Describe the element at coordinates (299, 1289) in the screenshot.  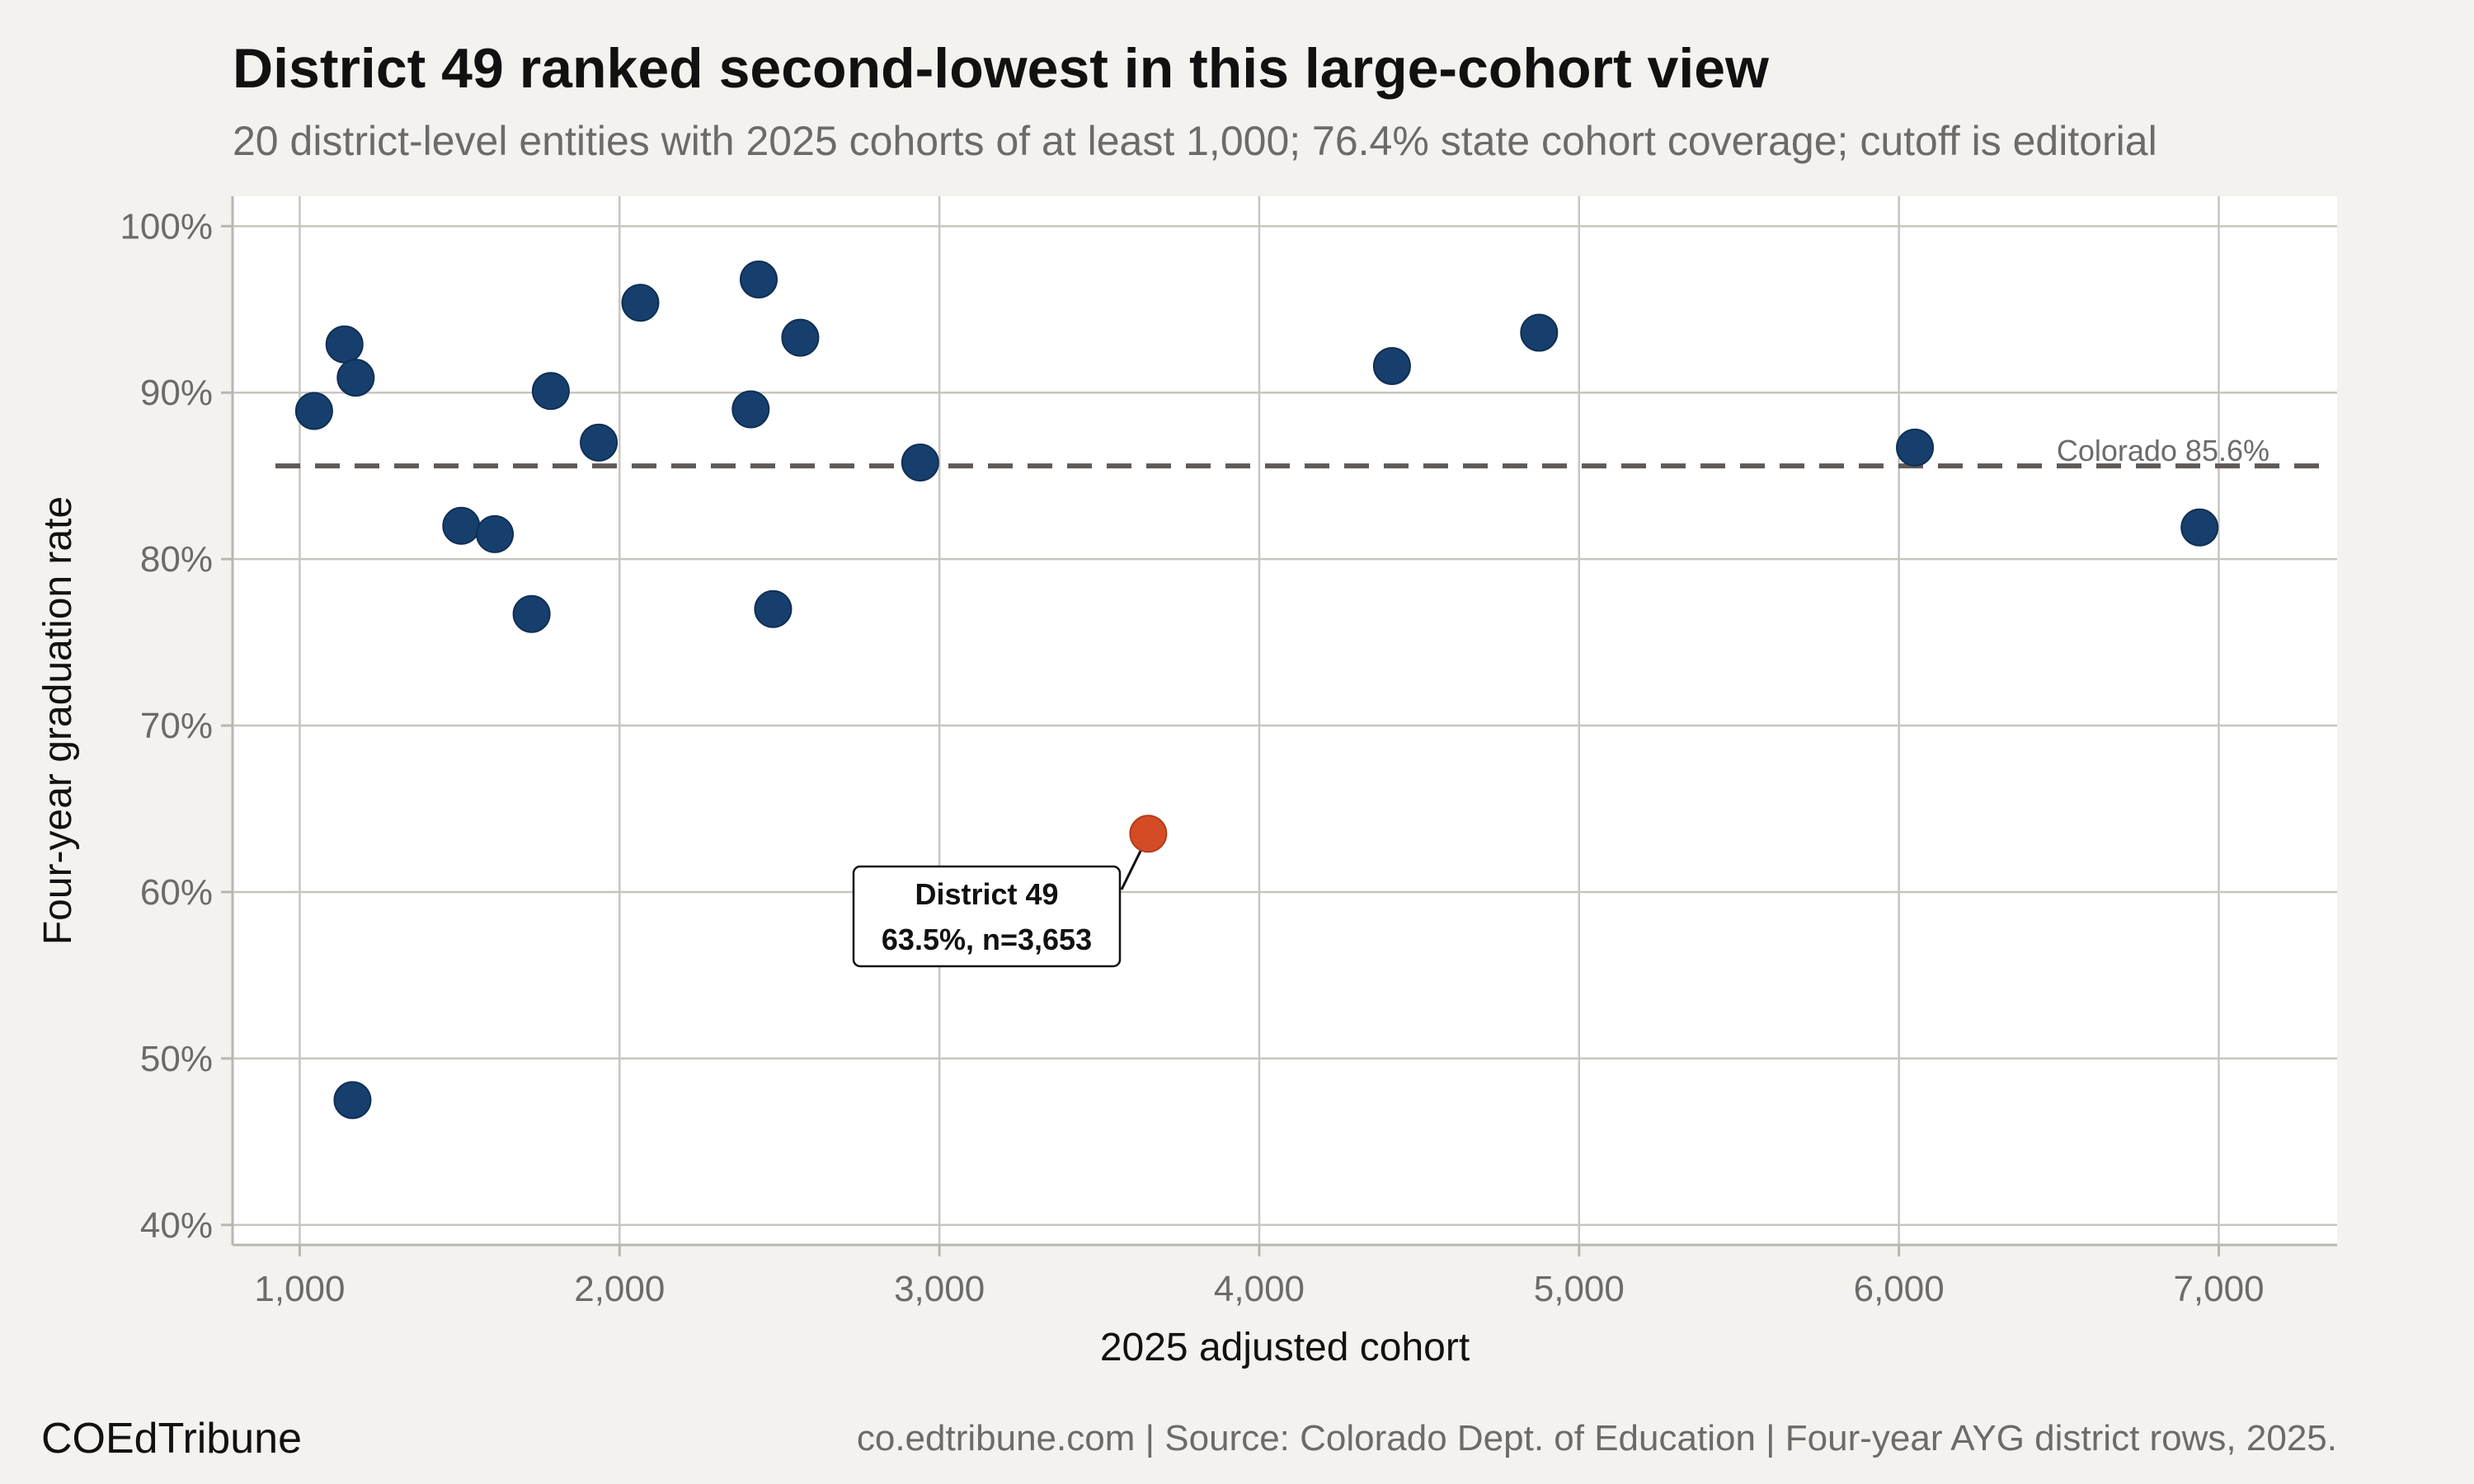
I see `x-tick-label: 1,000` at that location.